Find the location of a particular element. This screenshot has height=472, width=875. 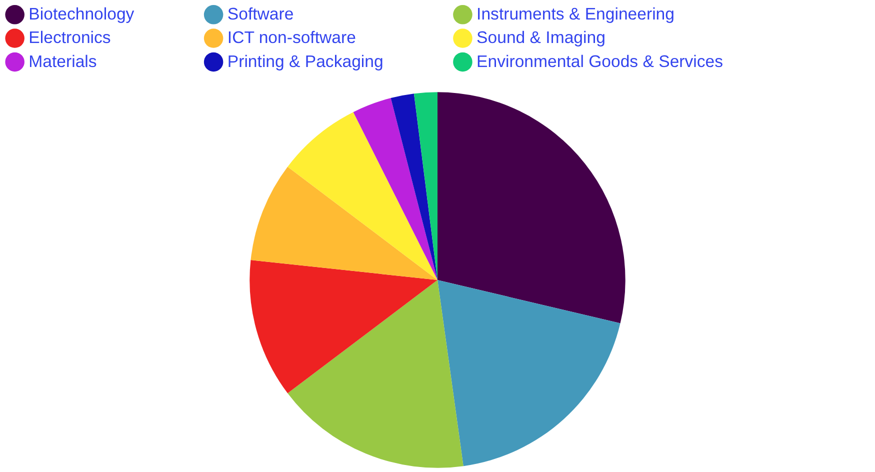

legend-label: Instruments & Engineering is located at coordinates (575, 14).